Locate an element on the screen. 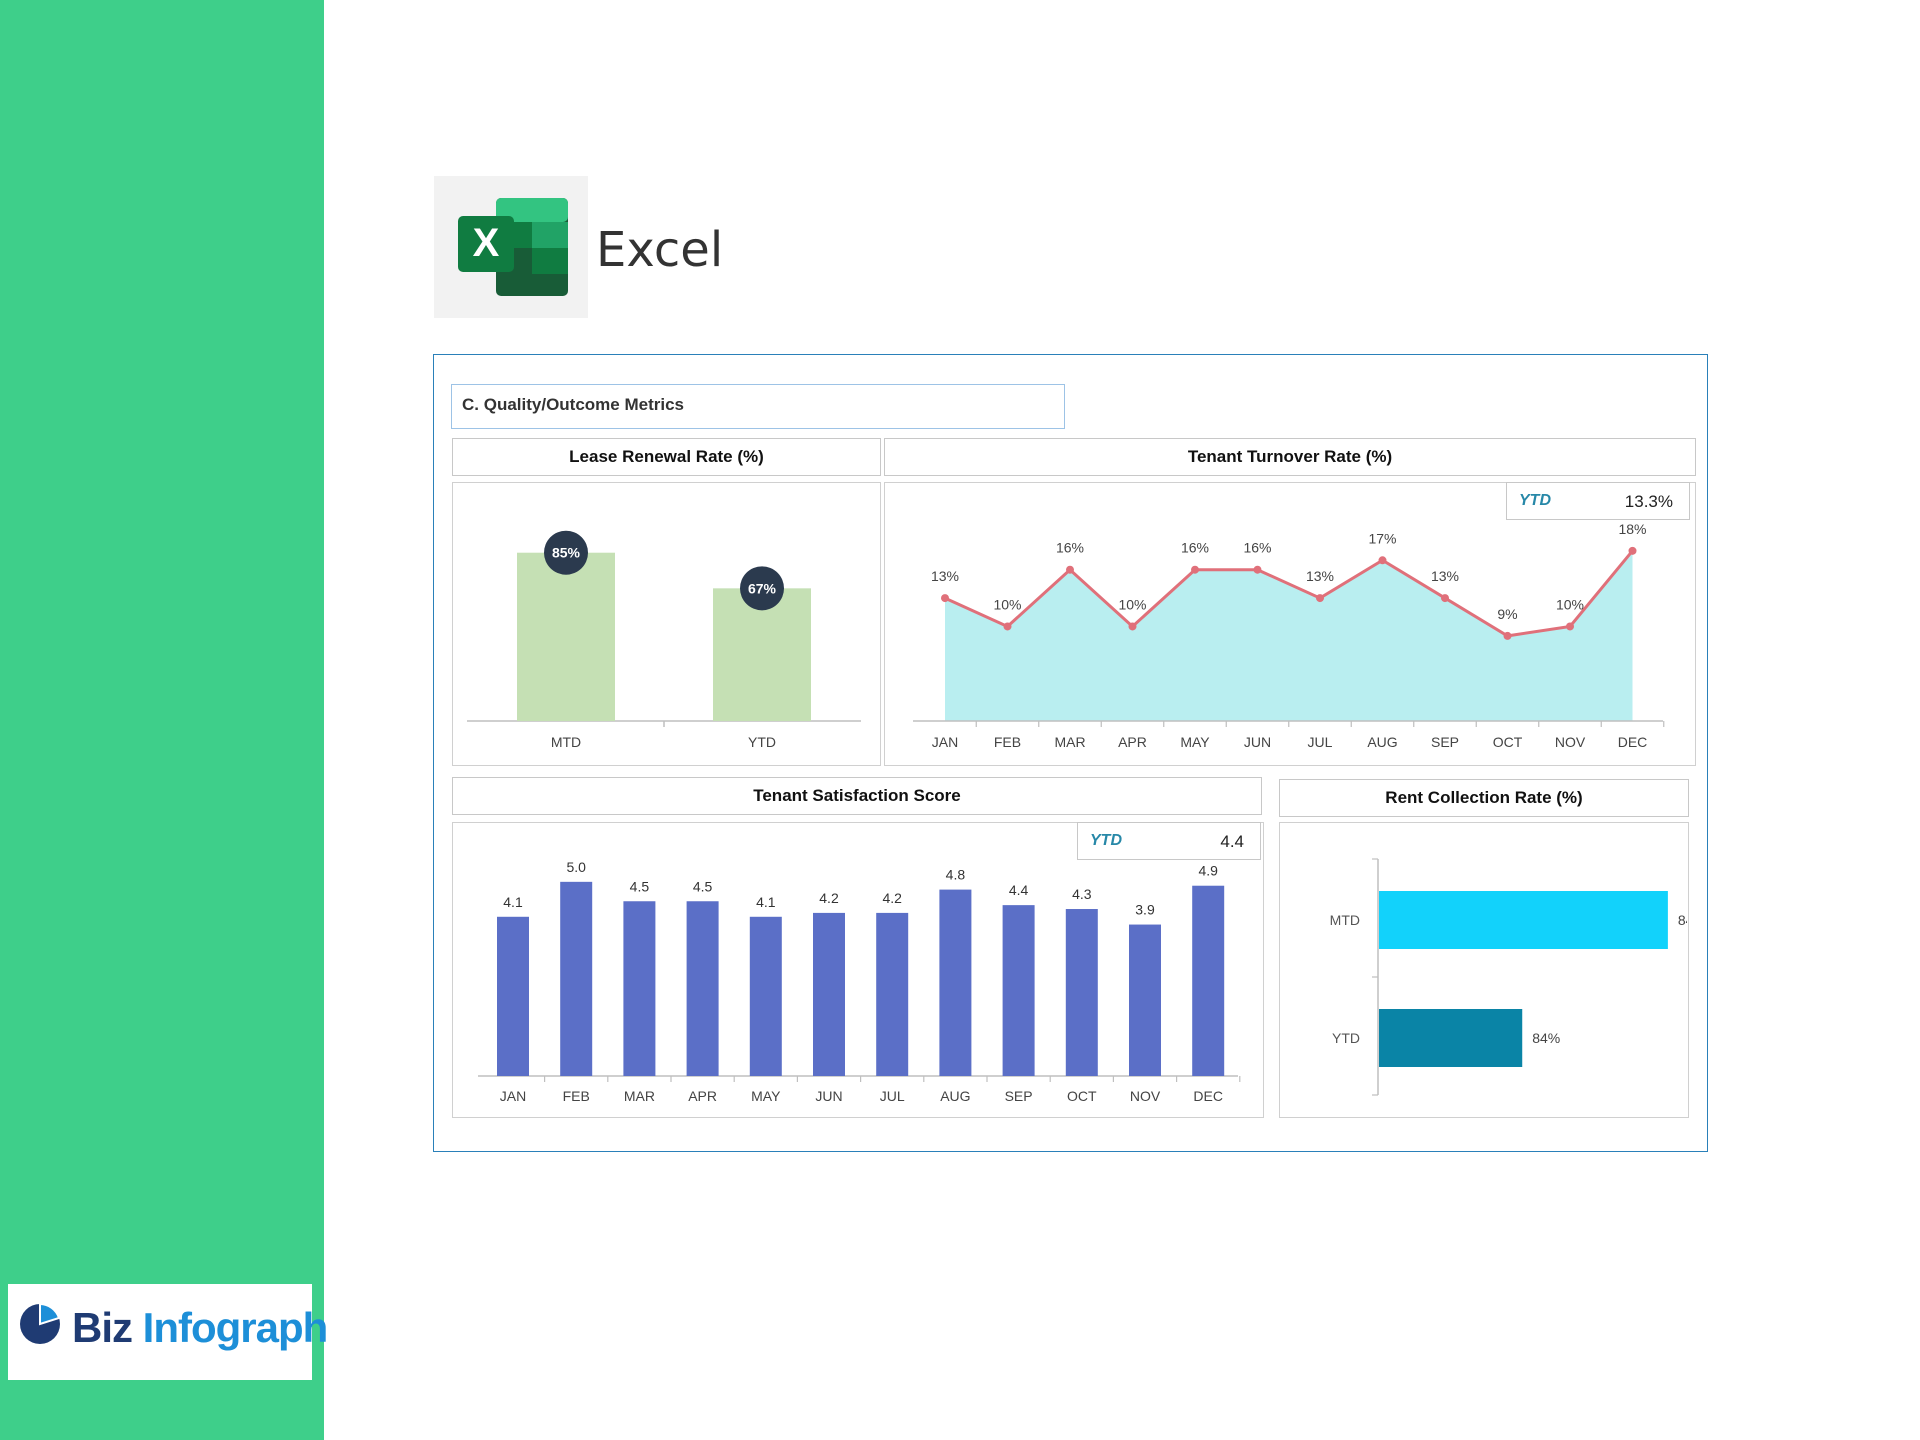 The image size is (1920, 1440). satisfaction-ytd-value: 4.4 is located at coordinates (1232, 841).